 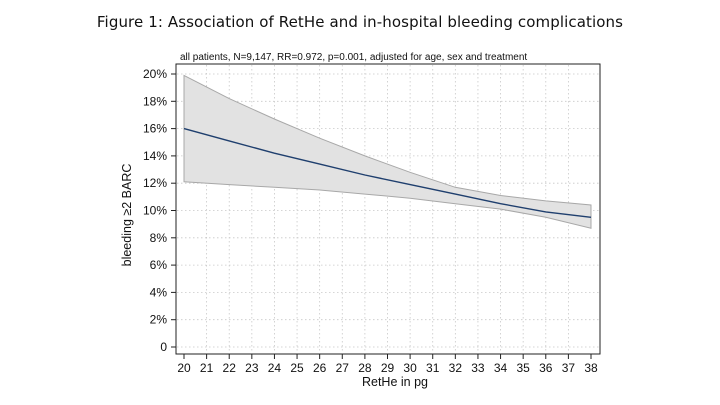 What do you see at coordinates (569, 368) in the screenshot?
I see `x-tick-label: 37` at bounding box center [569, 368].